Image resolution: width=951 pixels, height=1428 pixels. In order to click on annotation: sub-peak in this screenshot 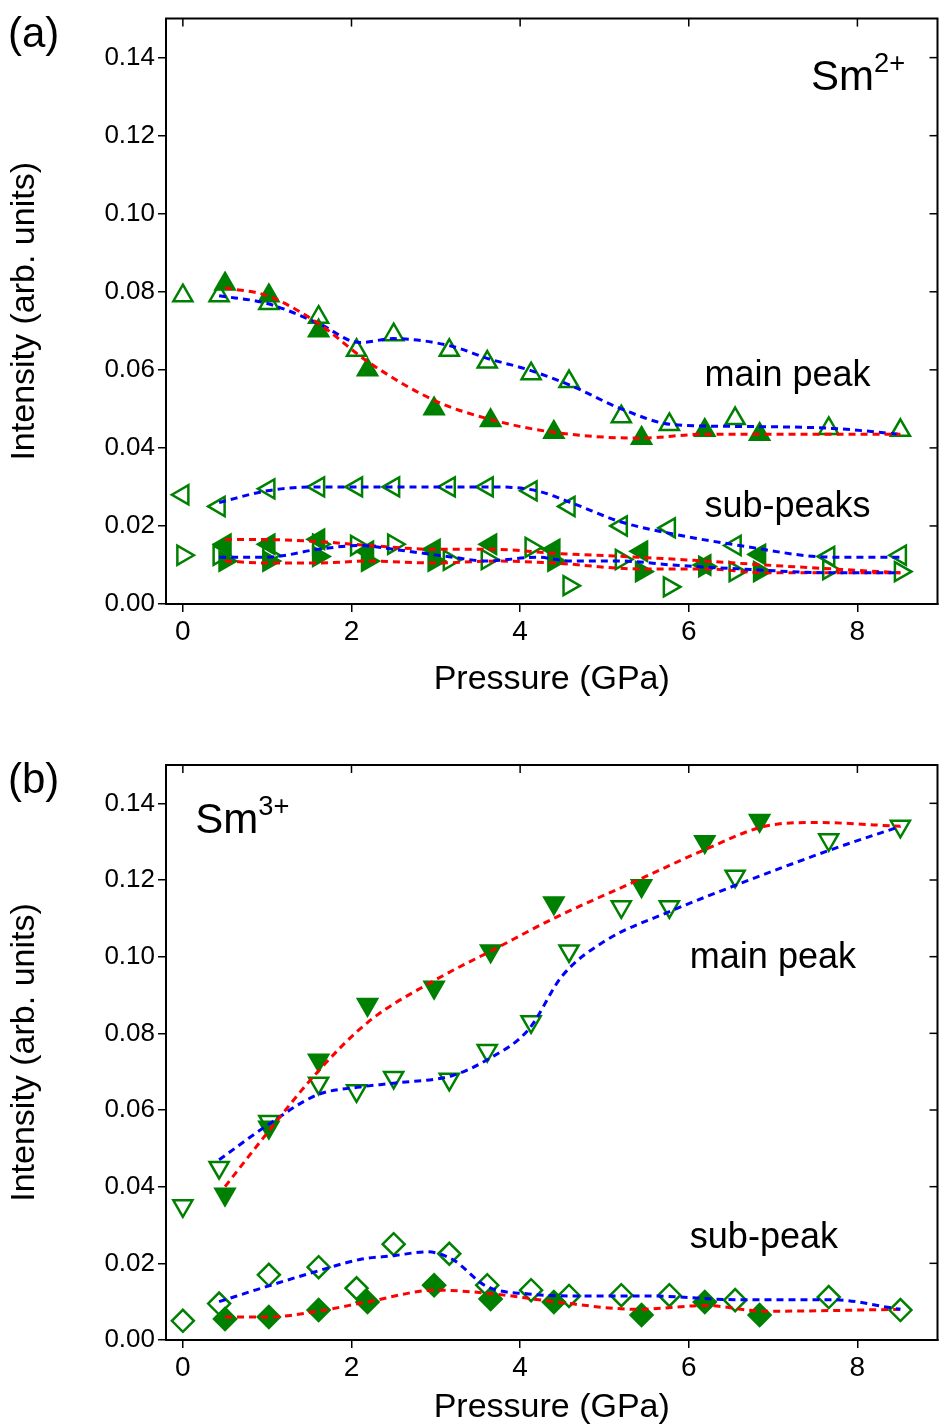, I will do `click(764, 1235)`.